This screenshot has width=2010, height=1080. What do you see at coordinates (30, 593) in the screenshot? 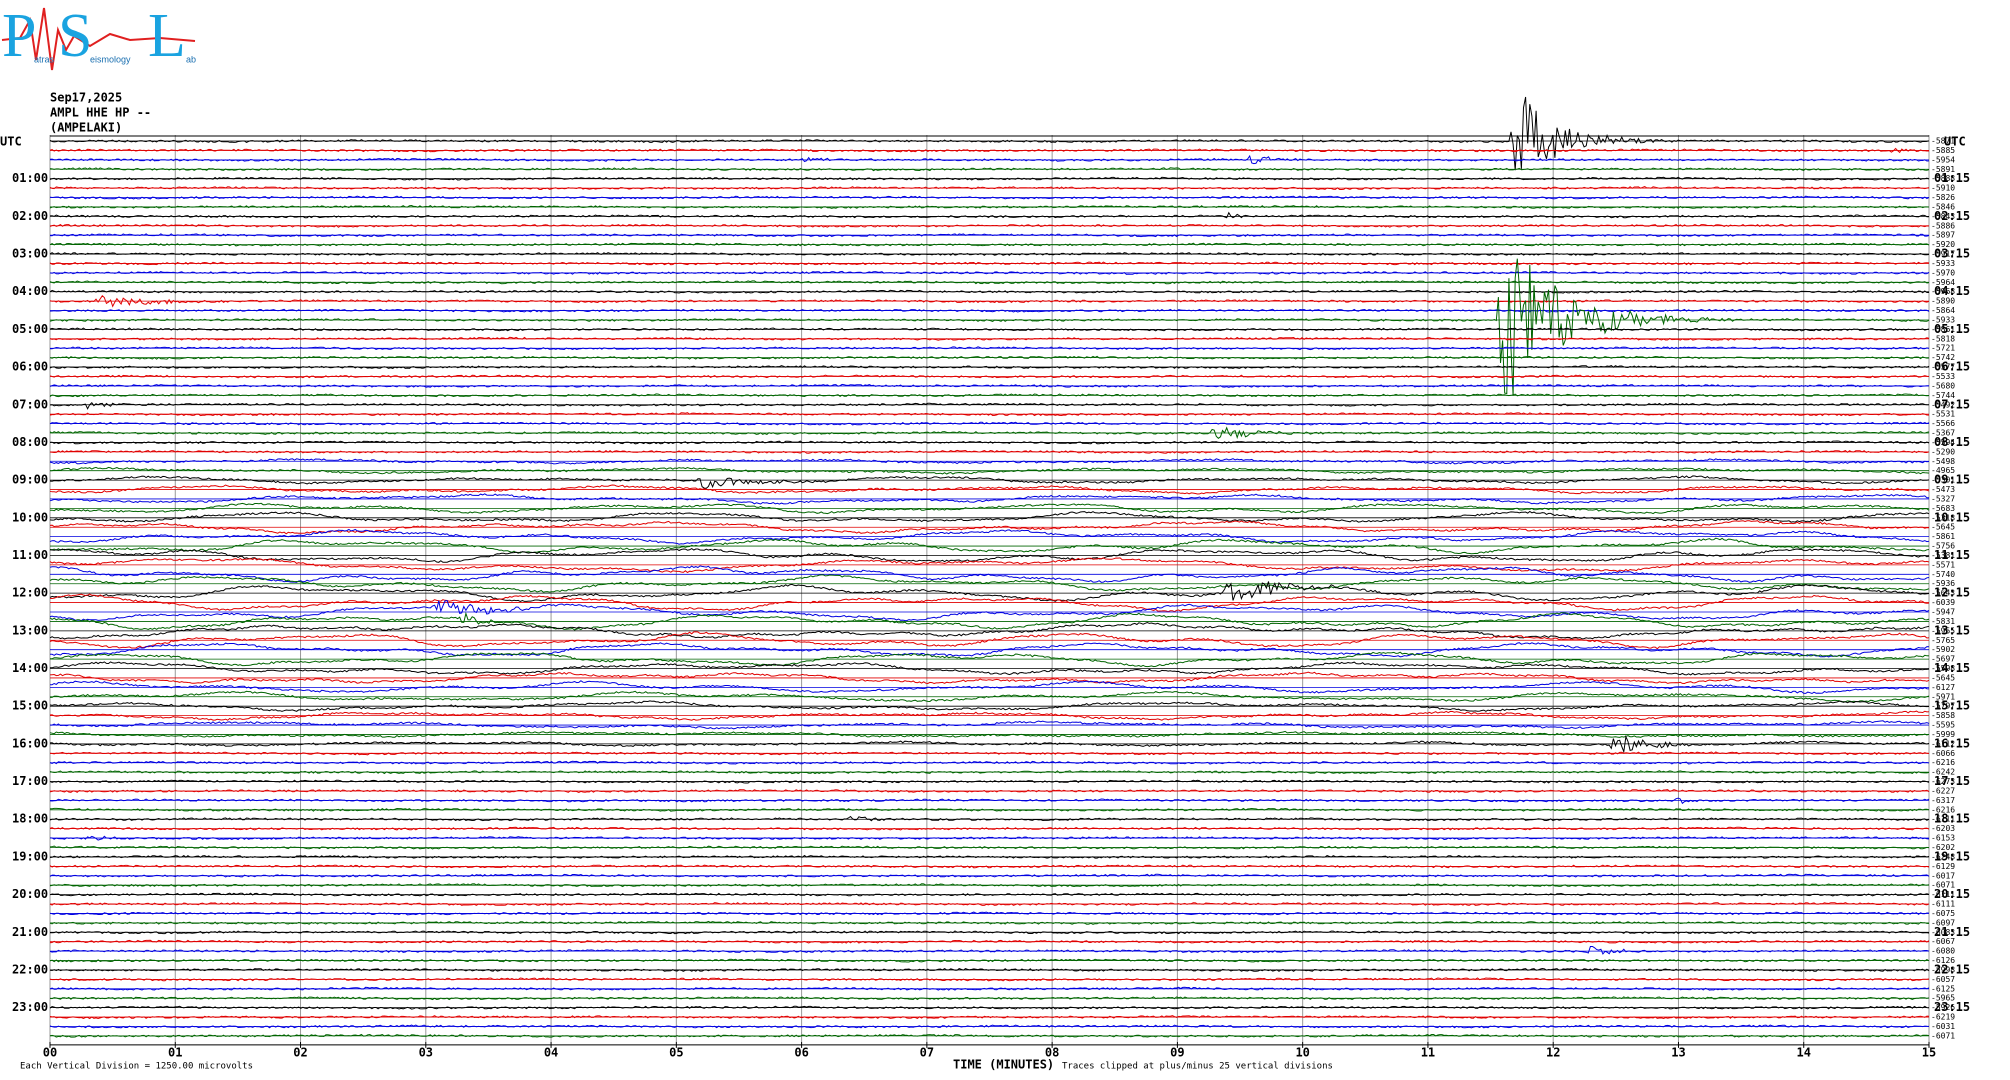
I see `hour-label-left: 12:00` at bounding box center [30, 593].